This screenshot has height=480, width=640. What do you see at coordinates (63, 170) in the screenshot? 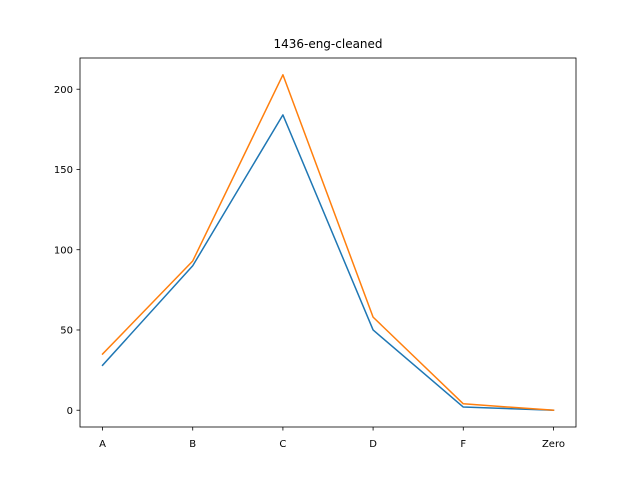
I see `y-tick-label: 150` at bounding box center [63, 170].